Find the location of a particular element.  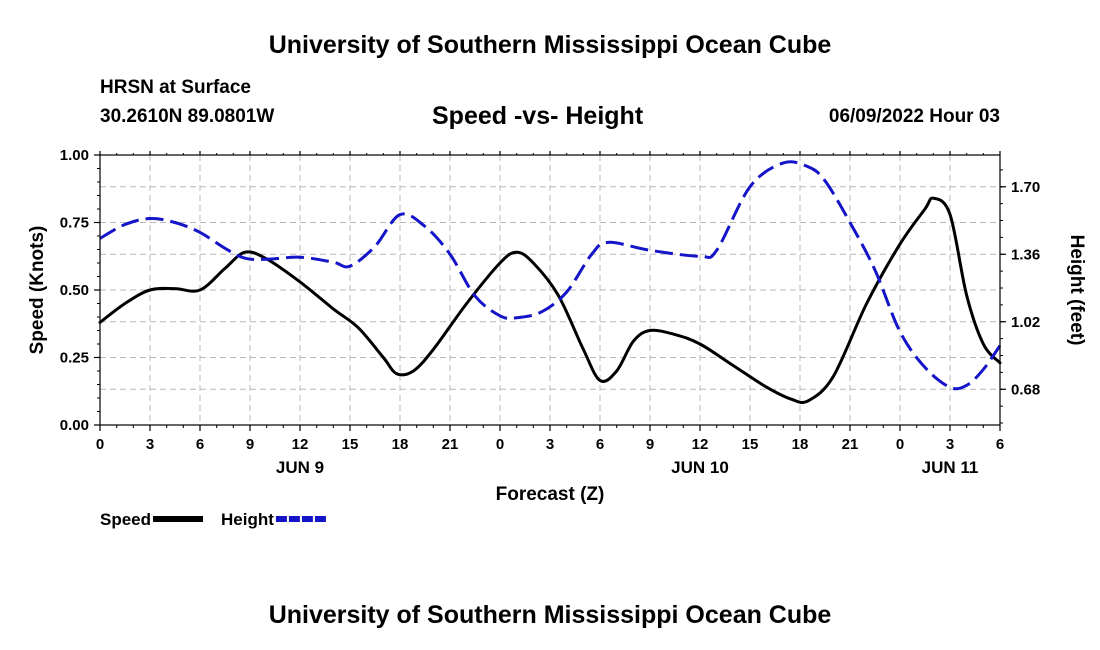

y-tick-label: 0.75 is located at coordinates (74, 223).